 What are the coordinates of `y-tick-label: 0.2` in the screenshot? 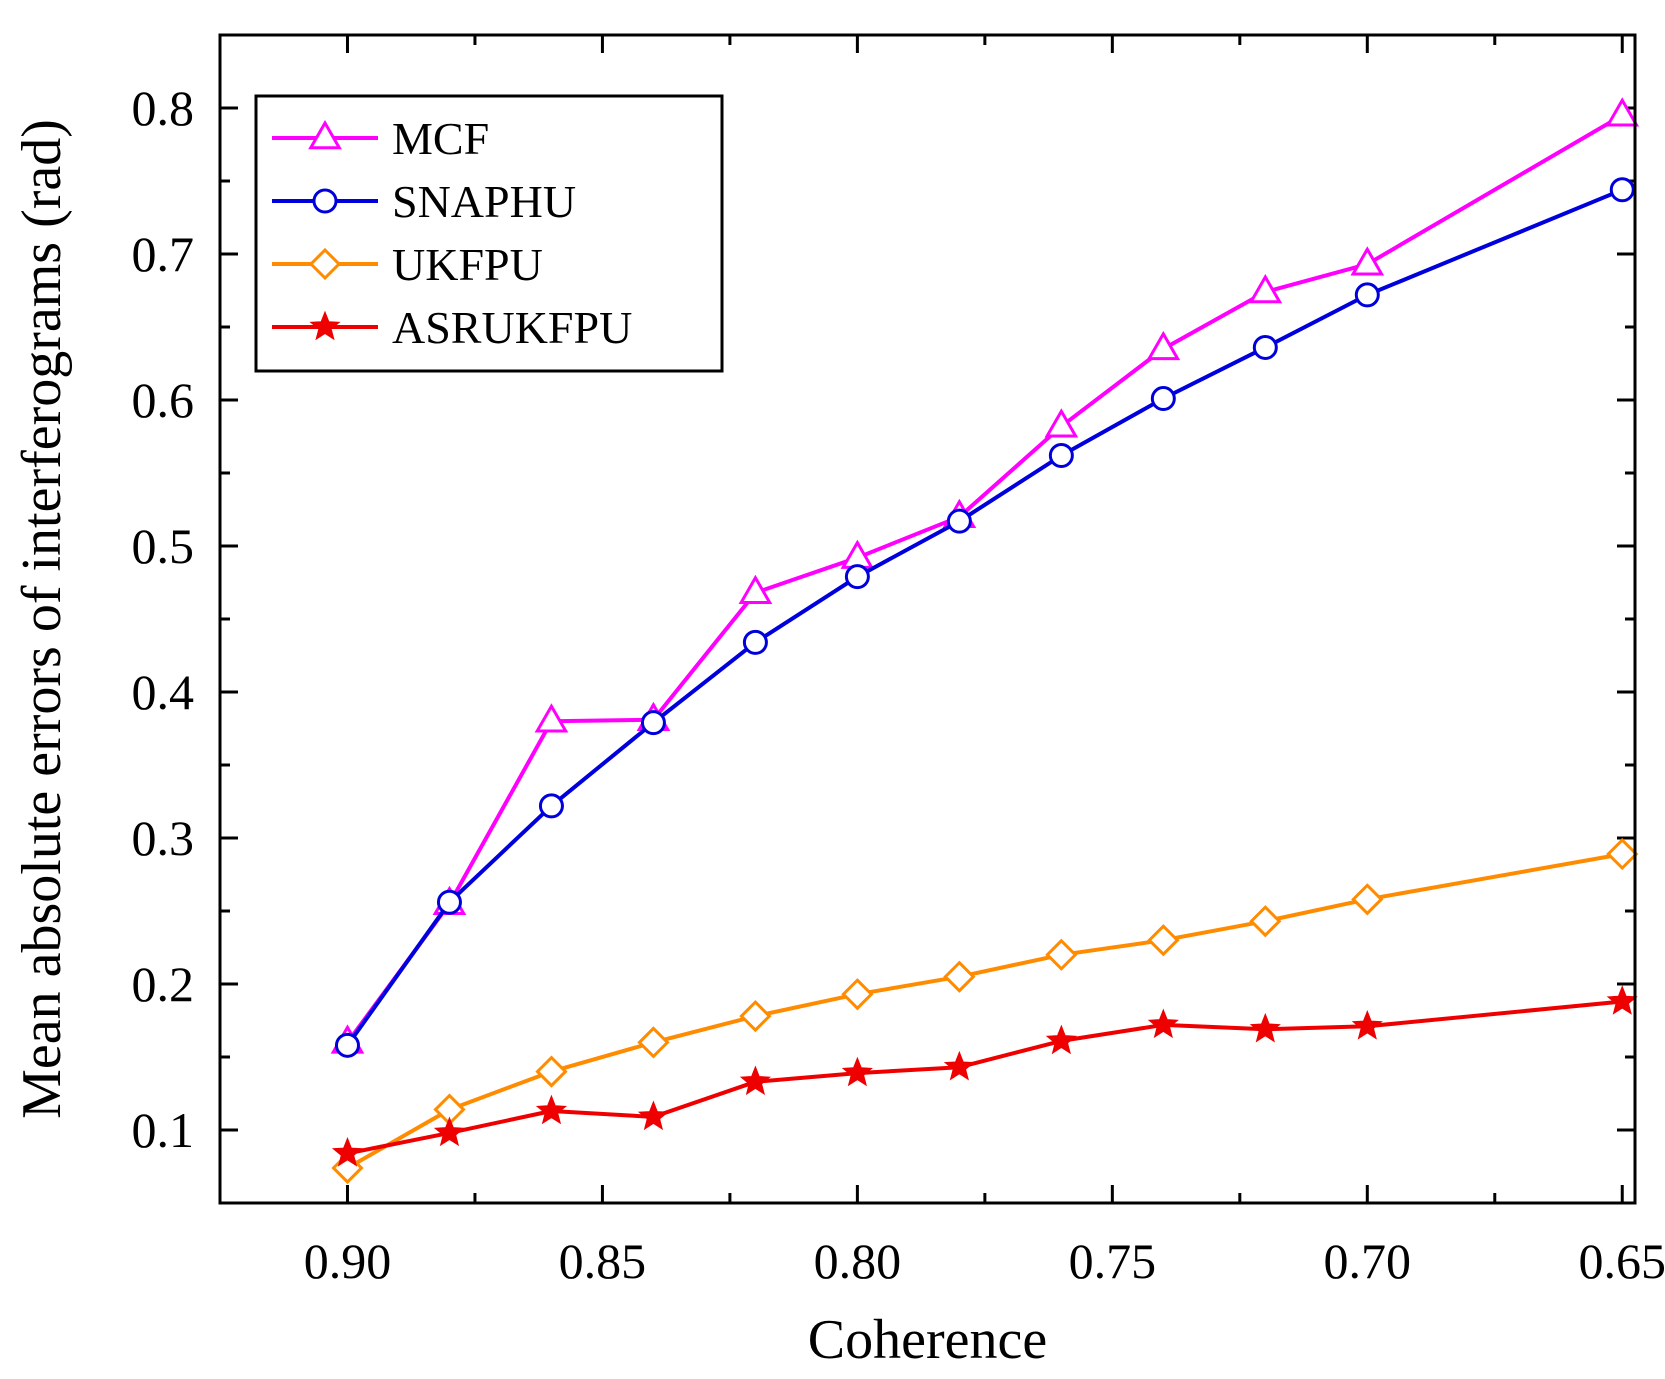 It's located at (163, 984).